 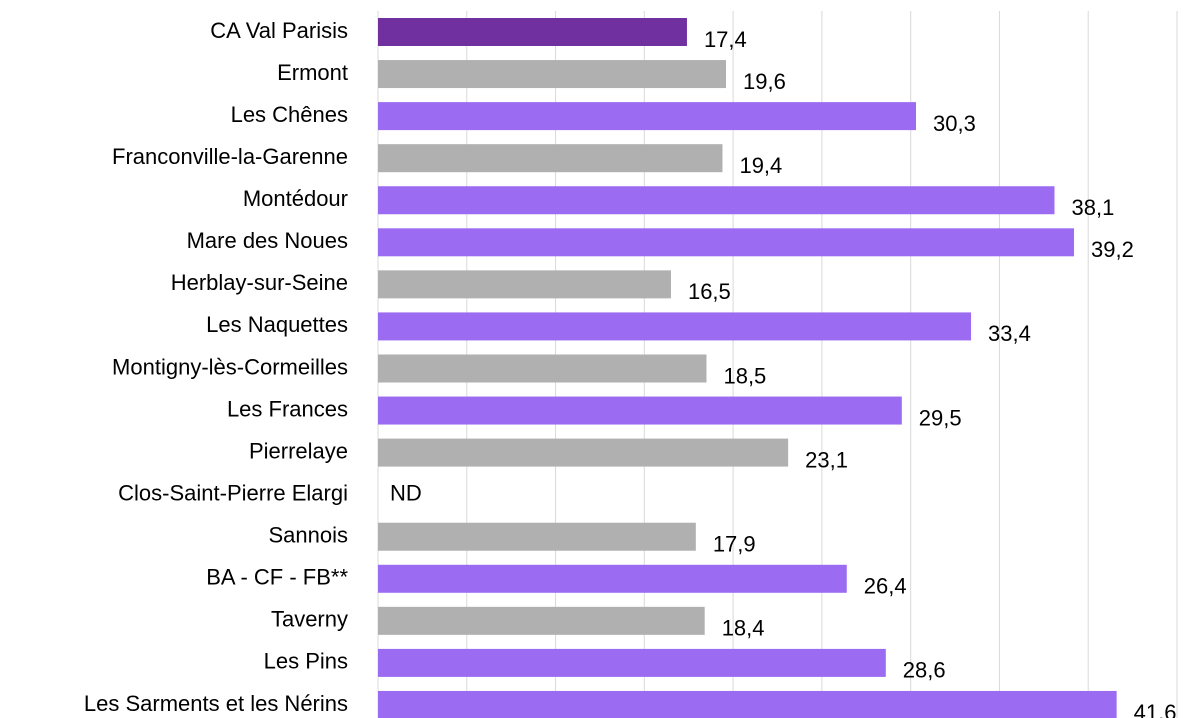 What do you see at coordinates (277, 577) in the screenshot?
I see `y-tick-label: BA - CF - FB**` at bounding box center [277, 577].